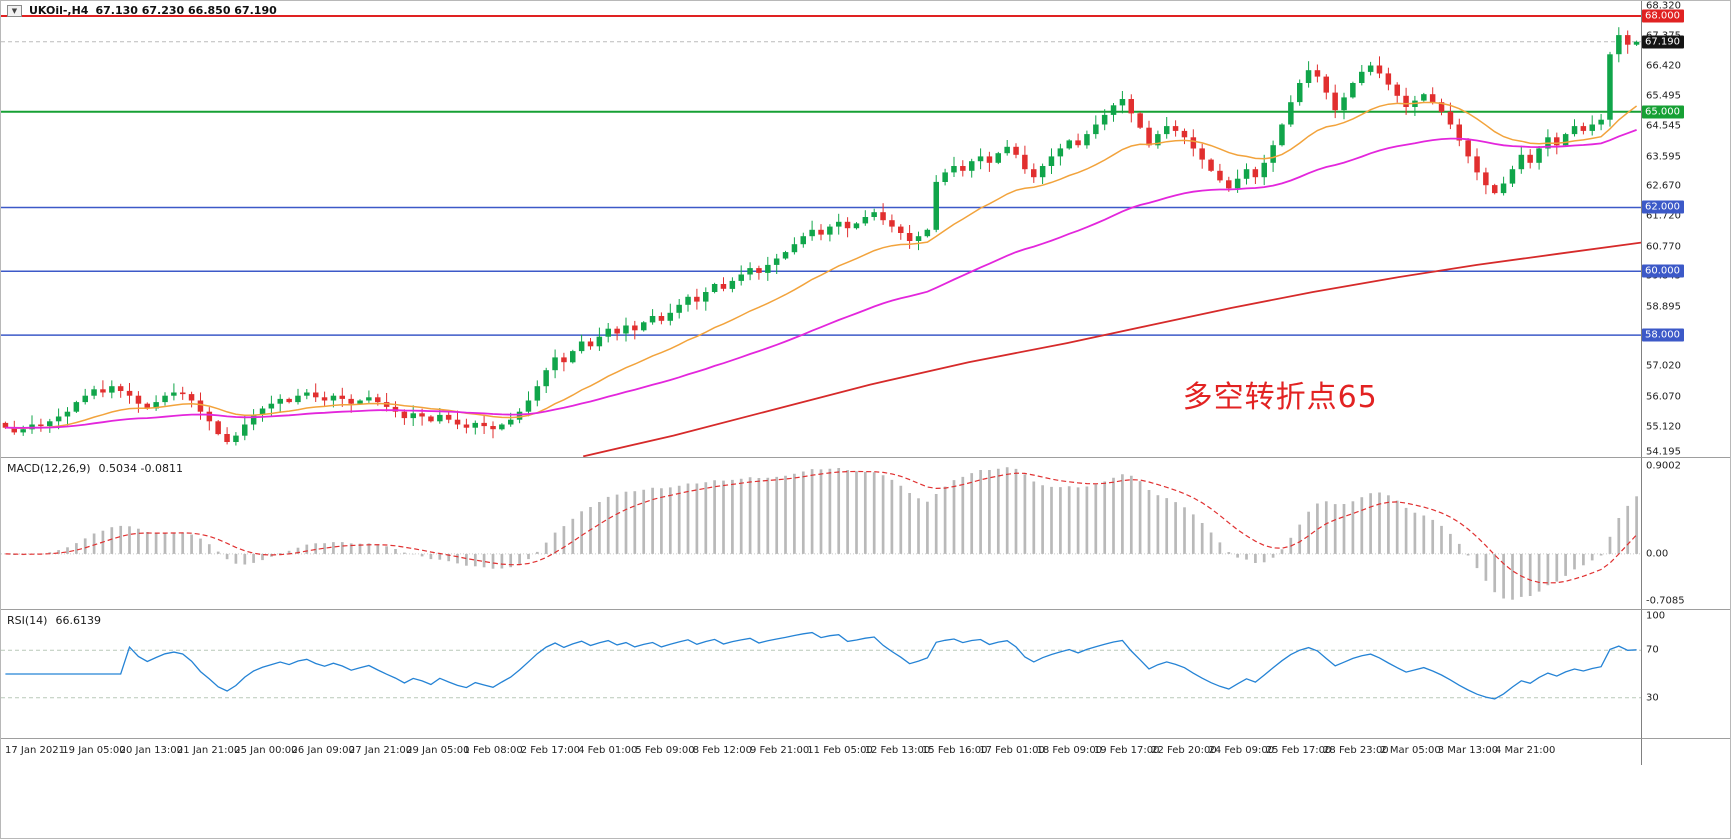  What do you see at coordinates (14, 10) in the screenshot?
I see `symbol-dropdown-icon: ▼` at bounding box center [14, 10].